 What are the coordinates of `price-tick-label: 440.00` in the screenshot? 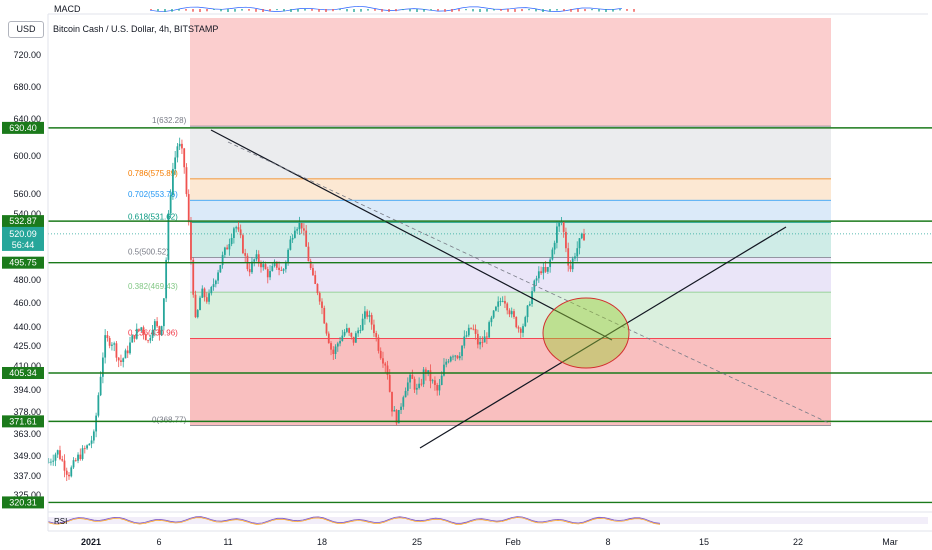 It's located at (27, 327).